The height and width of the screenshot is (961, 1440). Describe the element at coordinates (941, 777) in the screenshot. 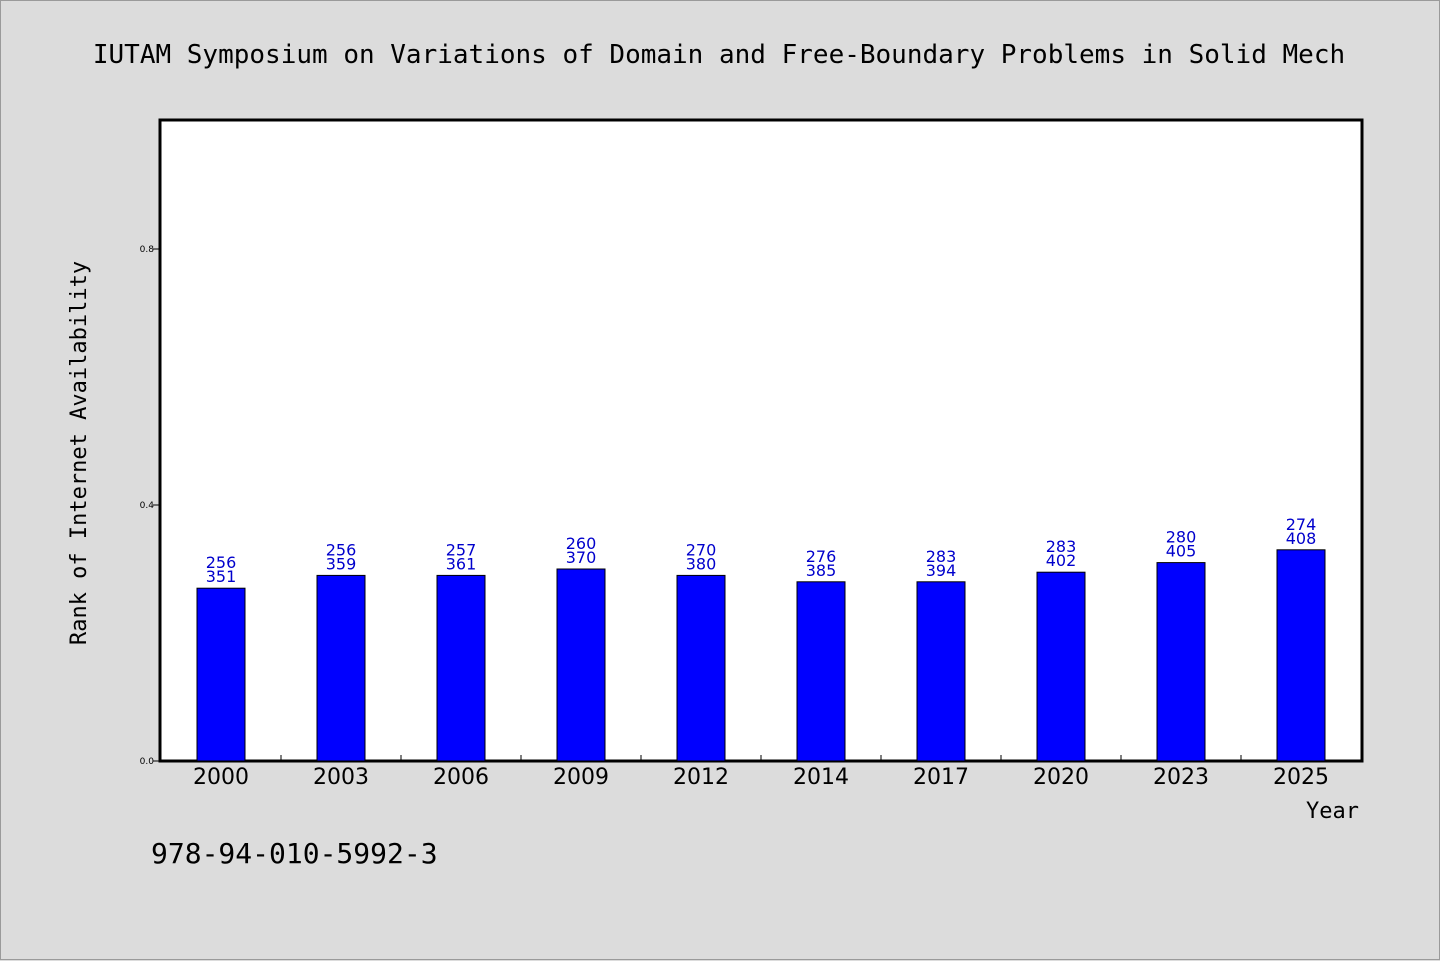

I see `x-tick-label: 2017` at that location.